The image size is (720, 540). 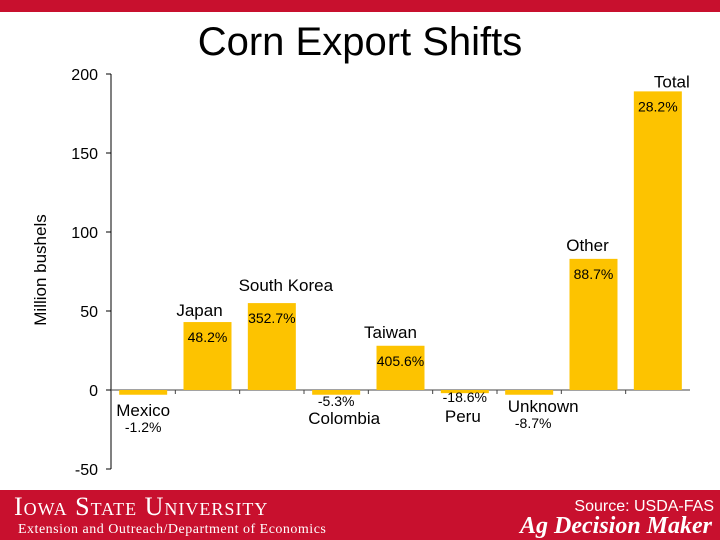 What do you see at coordinates (360, 6) in the screenshot?
I see `top-accent-bar` at bounding box center [360, 6].